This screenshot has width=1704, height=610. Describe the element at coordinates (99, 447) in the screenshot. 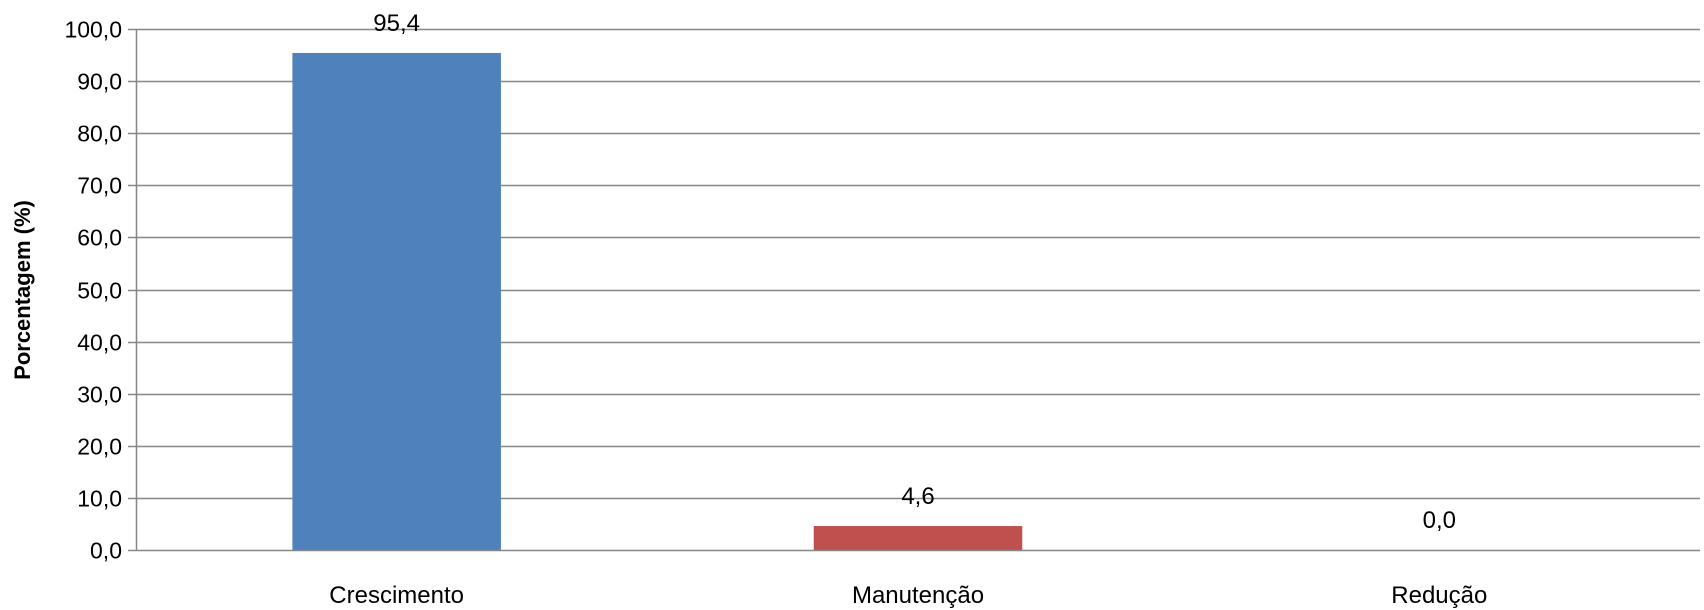

I see `y-tick-label: 20,0` at that location.